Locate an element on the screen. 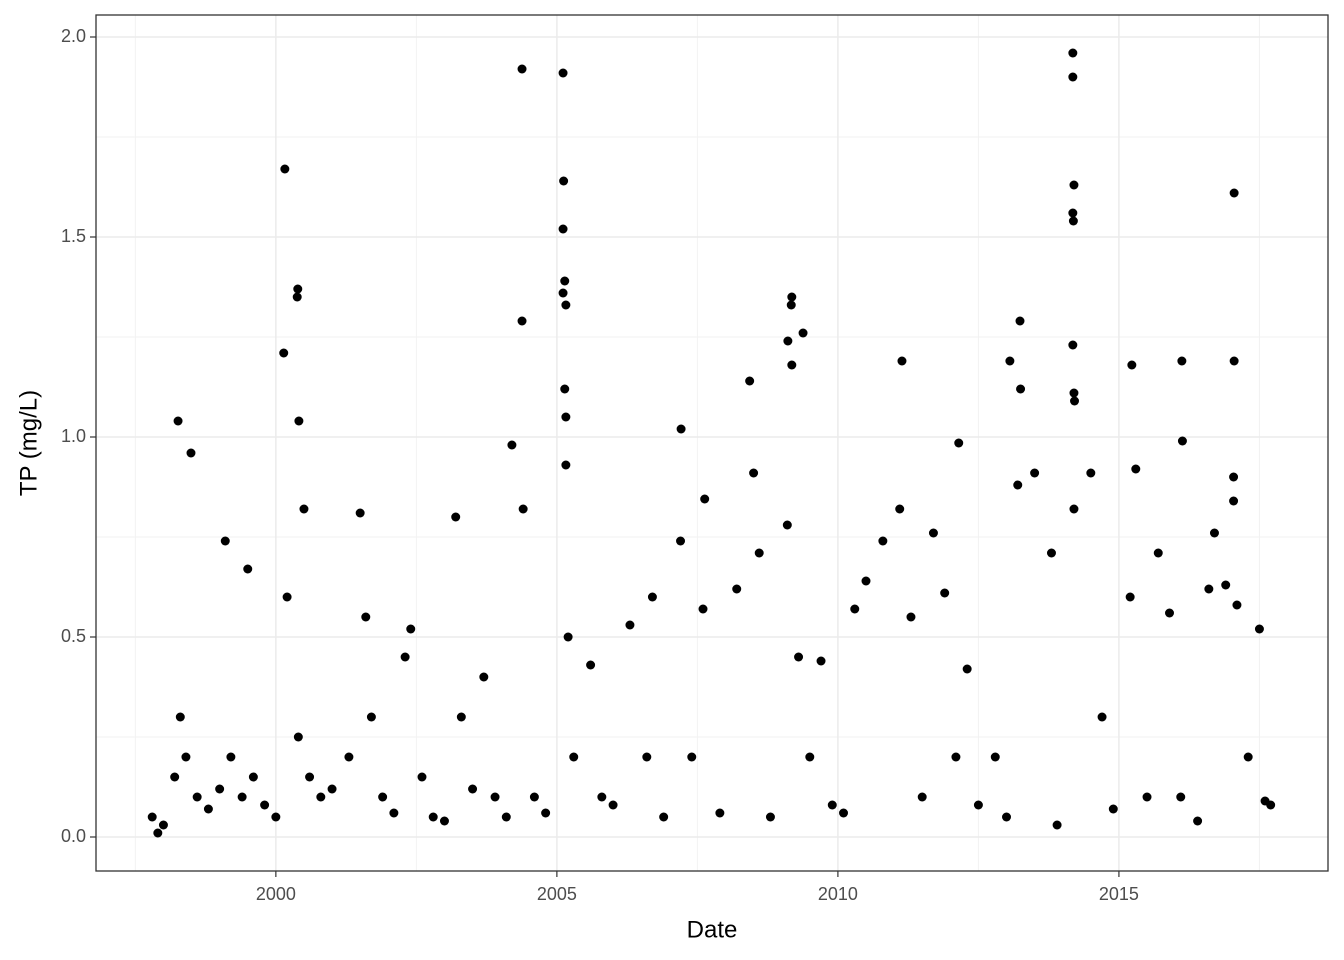 This screenshot has width=1344, height=960. y-tick-label: 1.5 is located at coordinates (73, 236).